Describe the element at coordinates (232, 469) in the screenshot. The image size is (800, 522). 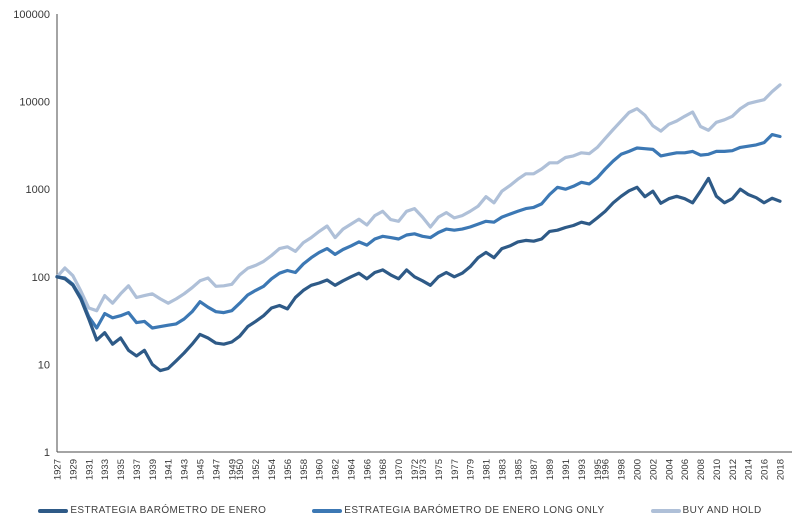
I see `x-tick-label: 1949` at that location.